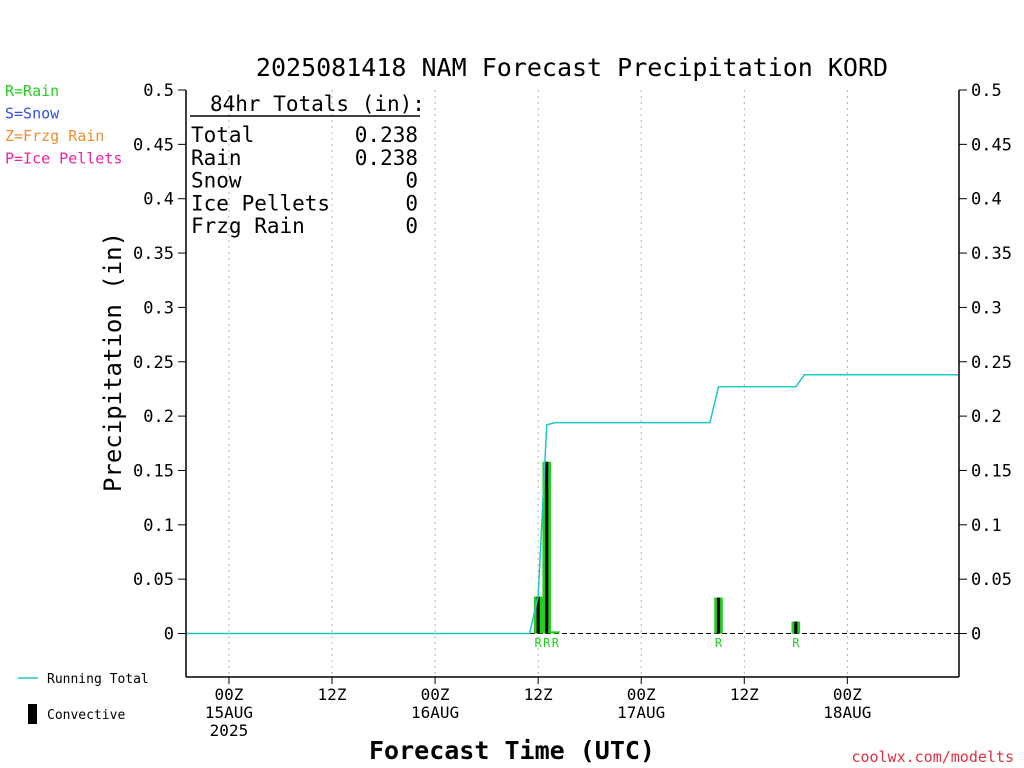 Image resolution: width=1024 pixels, height=768 pixels. I want to click on totals-row-label: Rain, so click(216, 158).